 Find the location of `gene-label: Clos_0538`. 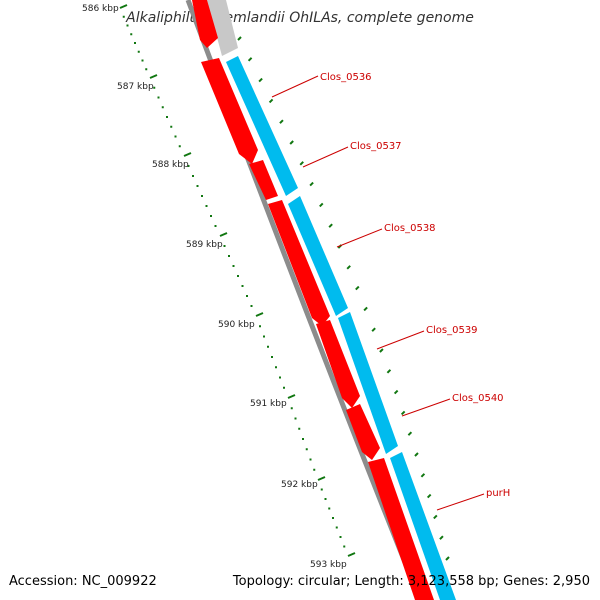

gene-label: Clos_0538 is located at coordinates (410, 228).